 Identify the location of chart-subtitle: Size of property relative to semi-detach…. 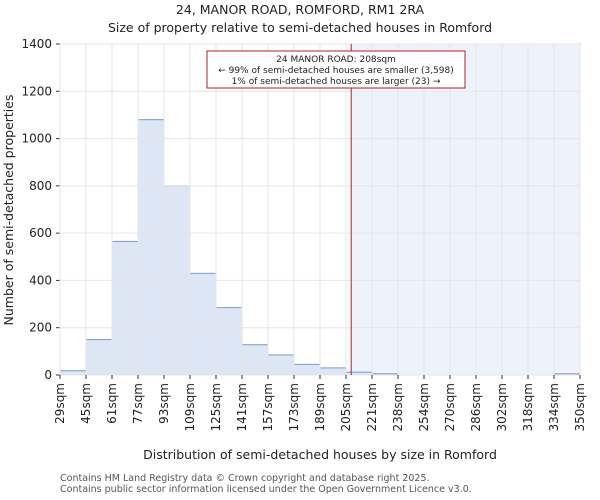
(300, 27).